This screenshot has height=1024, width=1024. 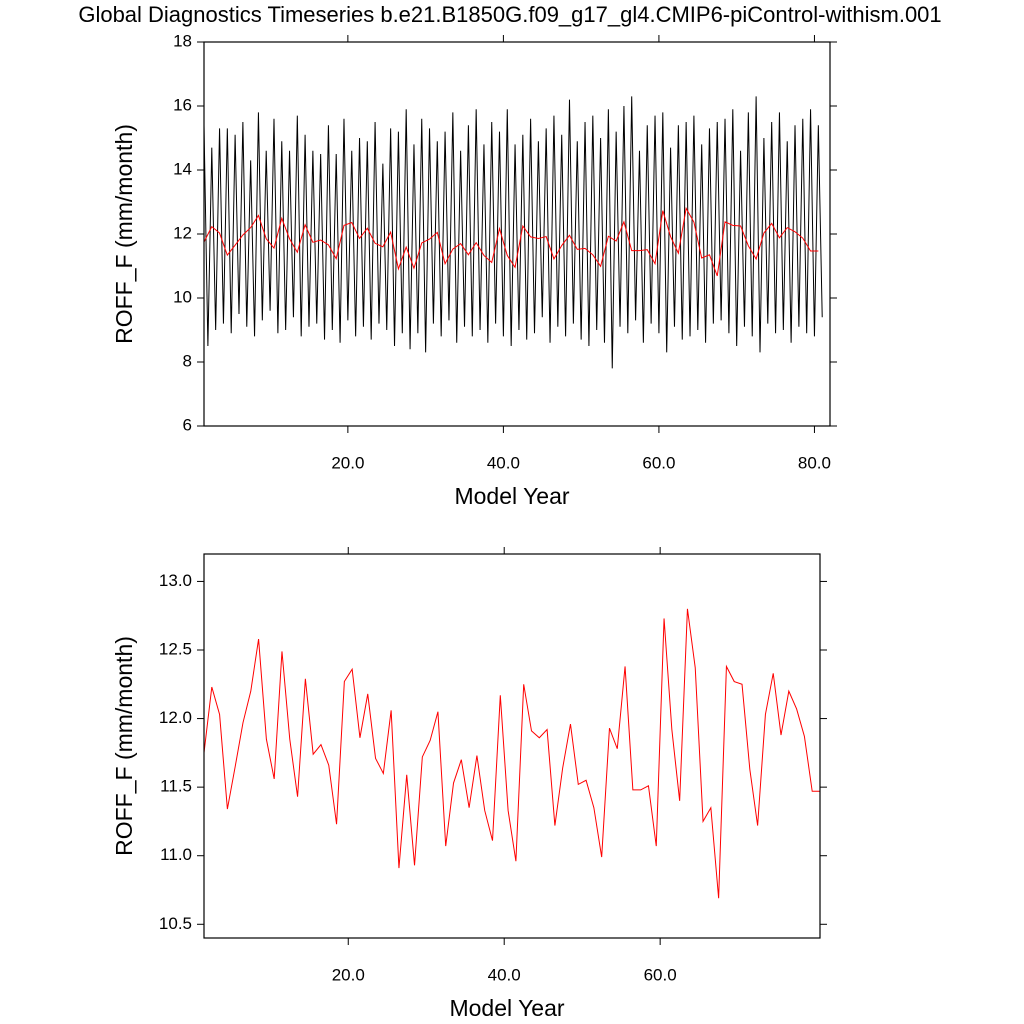 I want to click on series-line, so click(x=511, y=241).